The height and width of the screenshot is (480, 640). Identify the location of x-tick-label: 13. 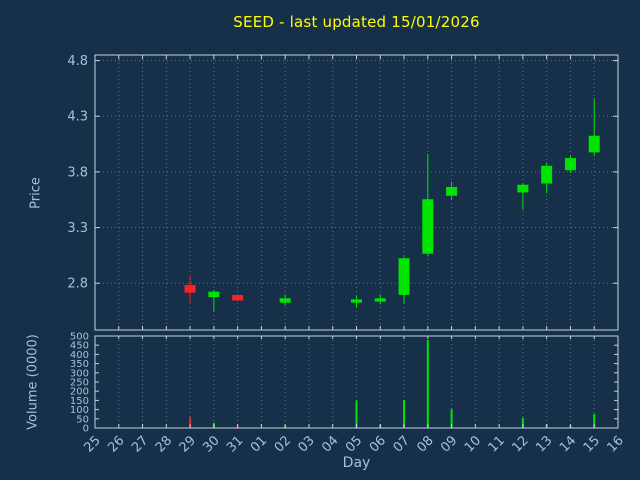
(544, 444).